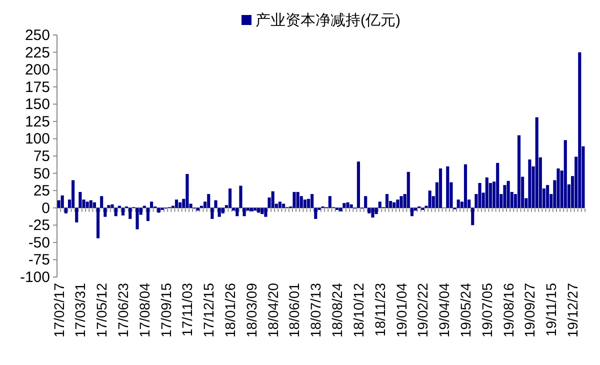 This screenshot has width=600, height=365. Describe the element at coordinates (41, 191) in the screenshot. I see `y-tick-label: 25` at that location.